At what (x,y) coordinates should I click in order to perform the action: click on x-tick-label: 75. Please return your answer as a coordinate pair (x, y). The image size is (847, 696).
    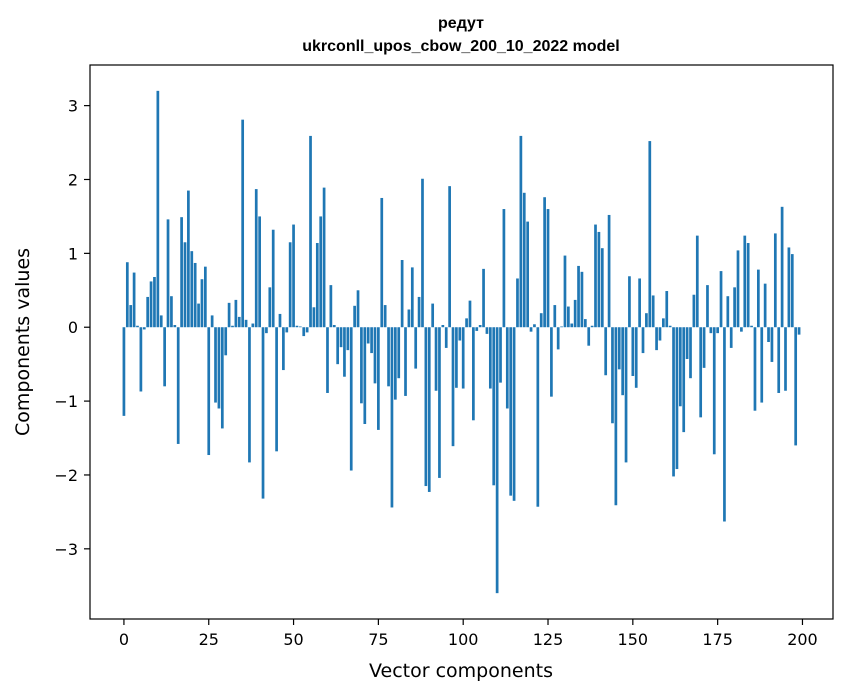
    Looking at the image, I should click on (378, 639).